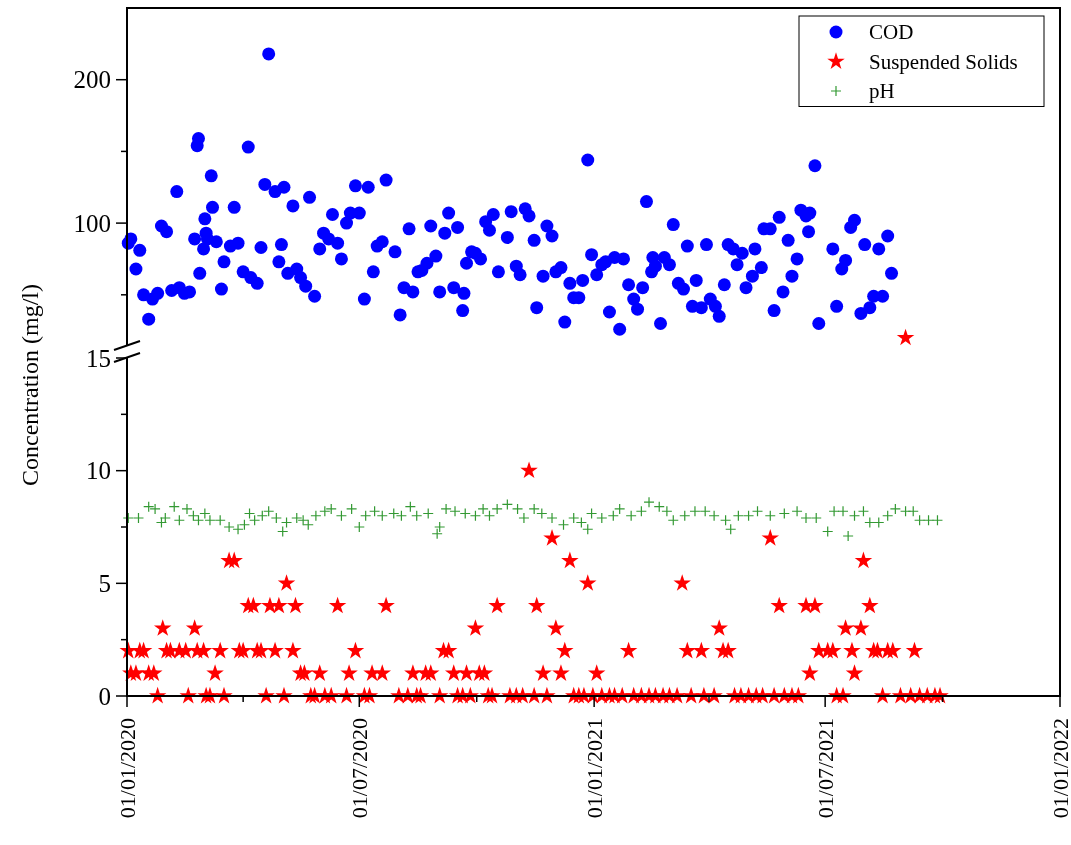 This screenshot has height=845, width=1071. What do you see at coordinates (891, 32) in the screenshot?
I see `legend-label: COD` at bounding box center [891, 32].